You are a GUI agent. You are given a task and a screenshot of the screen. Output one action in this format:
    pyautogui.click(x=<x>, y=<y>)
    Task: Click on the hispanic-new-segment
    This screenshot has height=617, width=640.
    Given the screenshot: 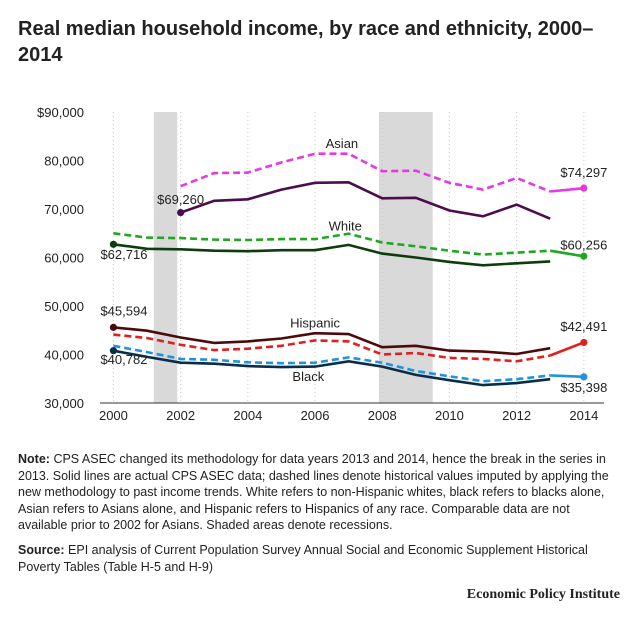 What is the action you would take?
    pyautogui.click(x=567, y=349)
    